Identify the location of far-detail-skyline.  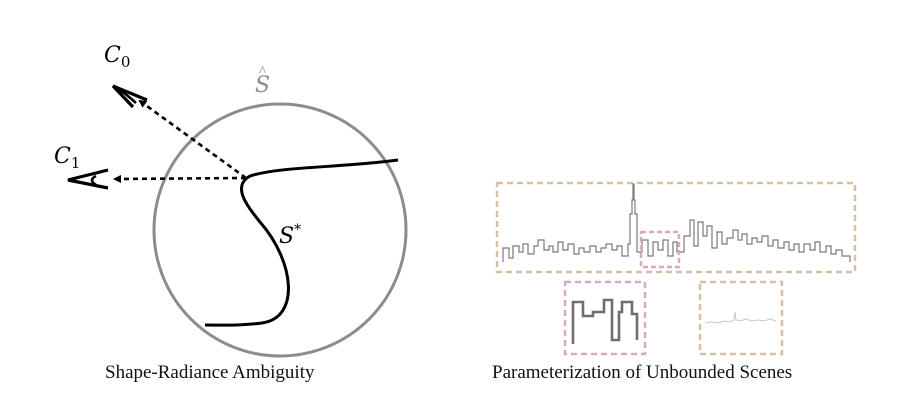
(740, 317).